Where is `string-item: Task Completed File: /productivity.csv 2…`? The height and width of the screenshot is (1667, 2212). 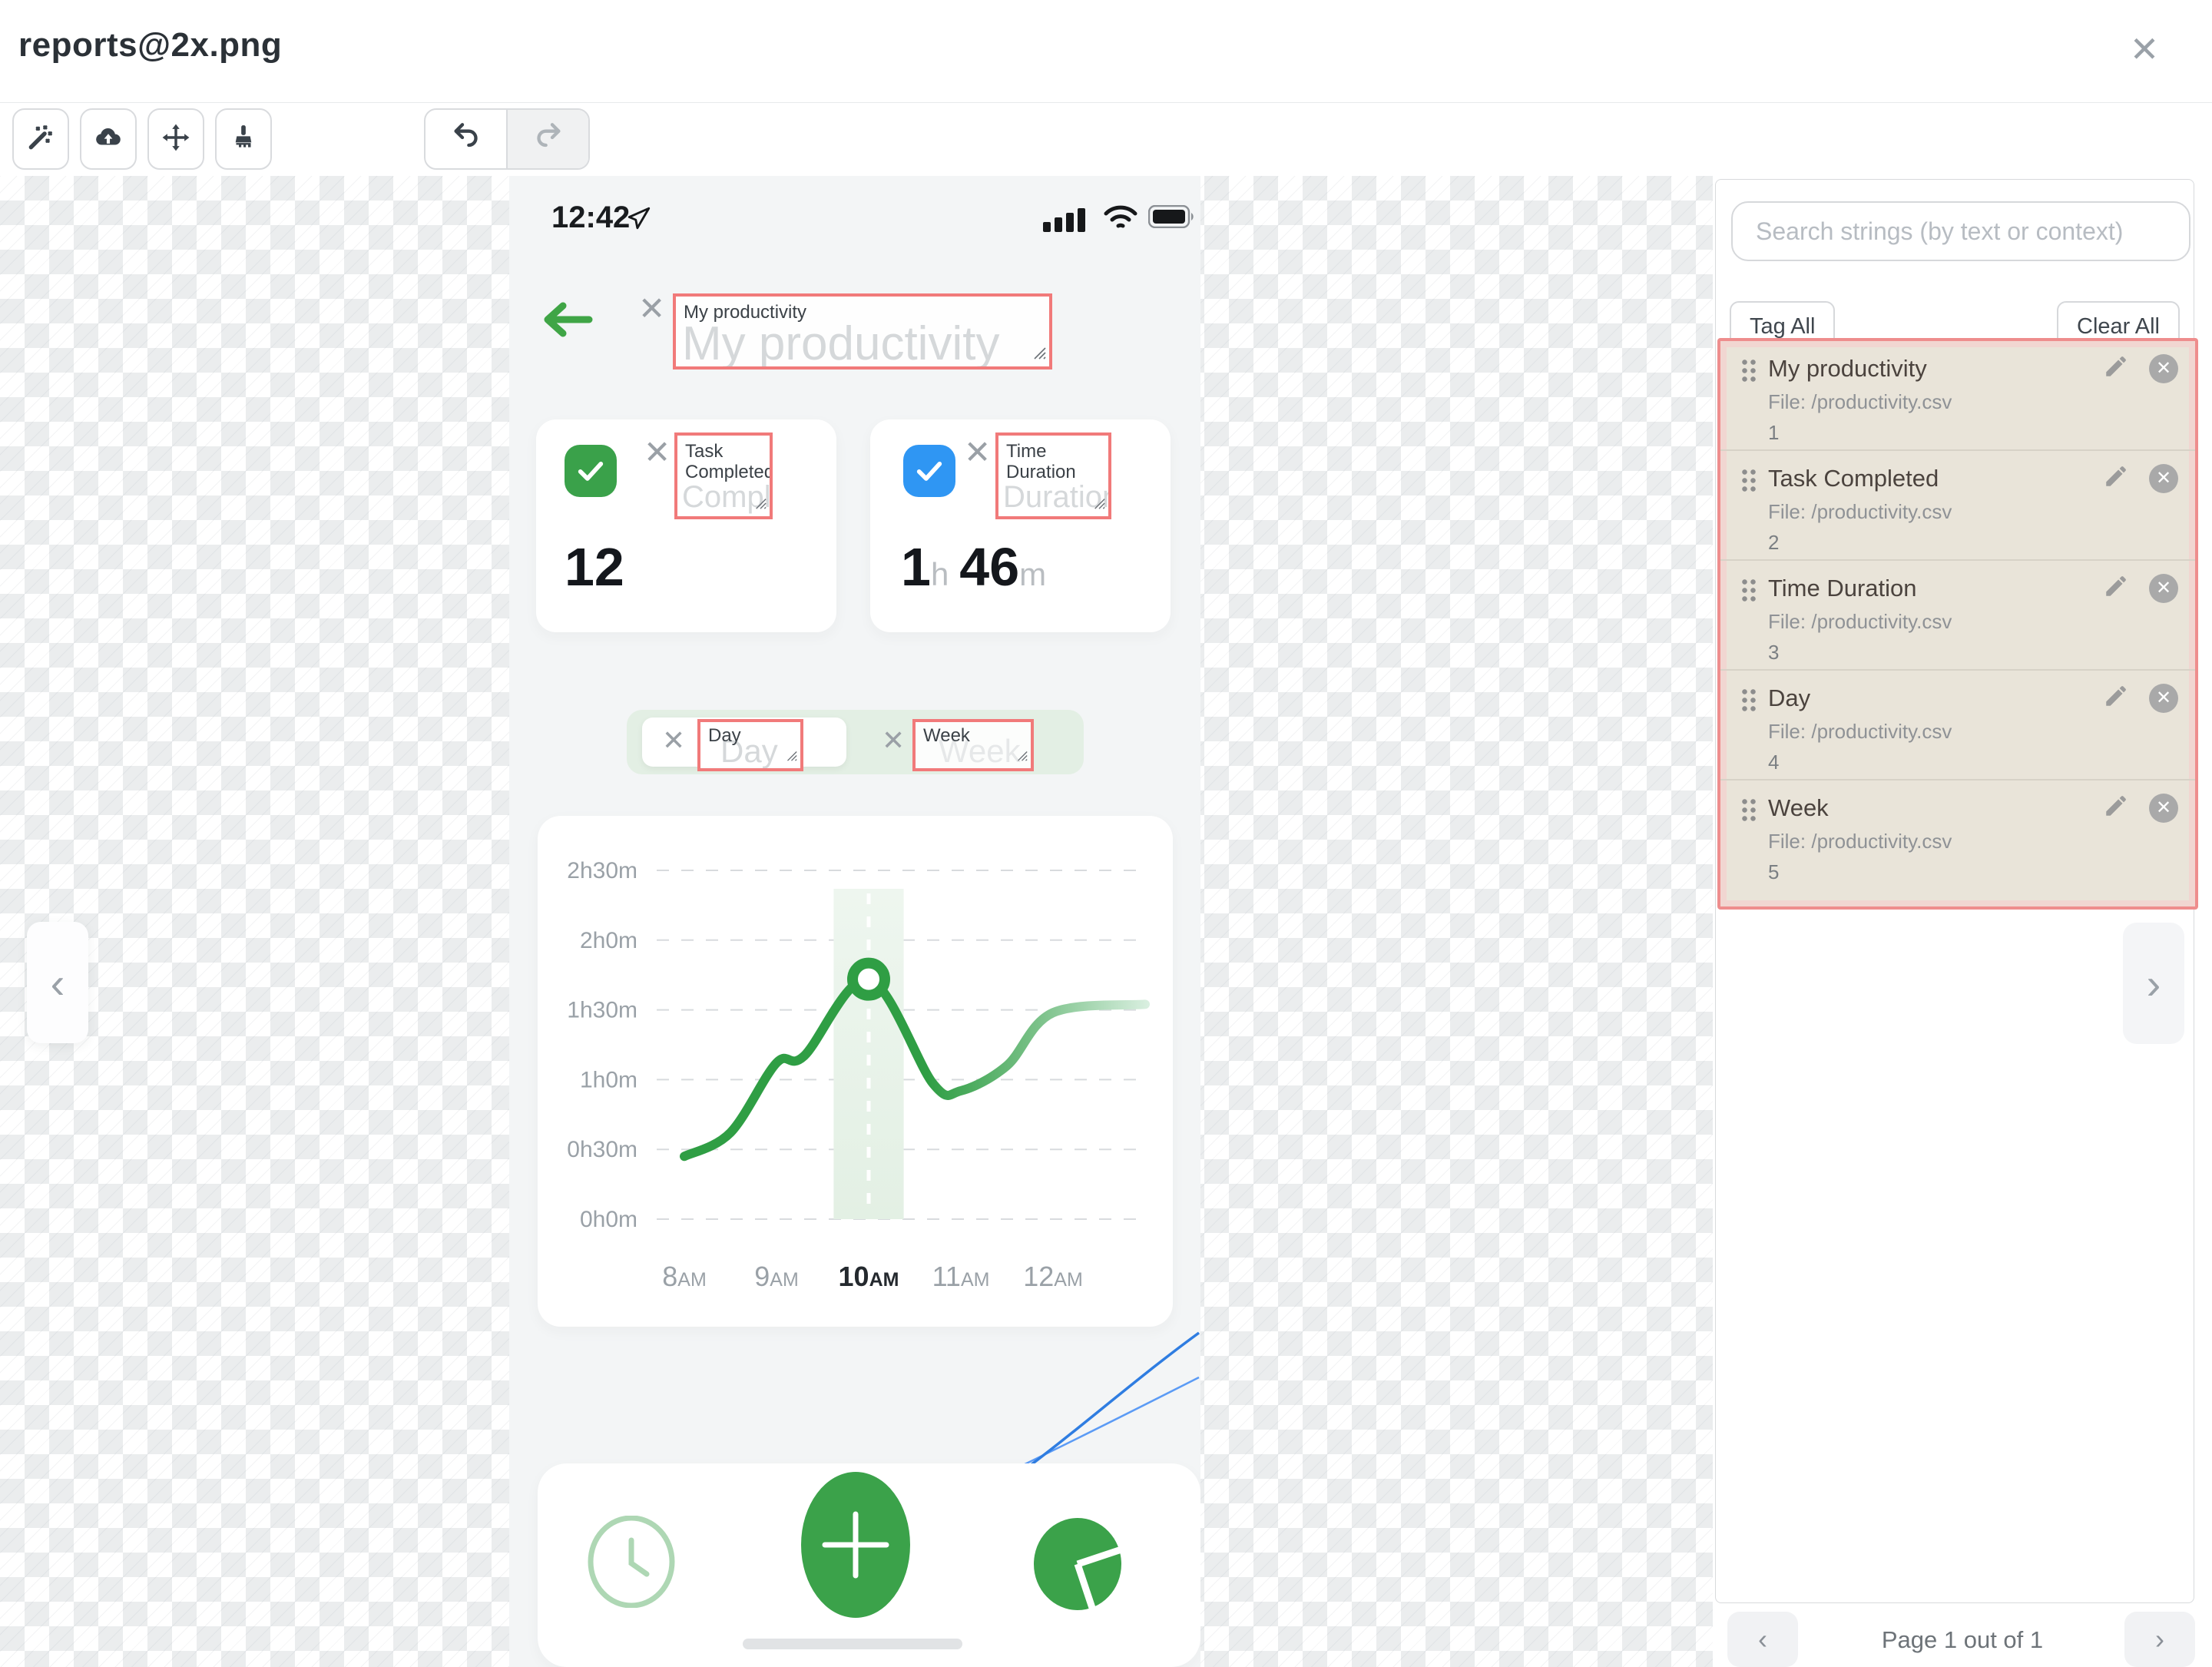 string-item: Task Completed File: /productivity.csv 2… is located at coordinates (1958, 506).